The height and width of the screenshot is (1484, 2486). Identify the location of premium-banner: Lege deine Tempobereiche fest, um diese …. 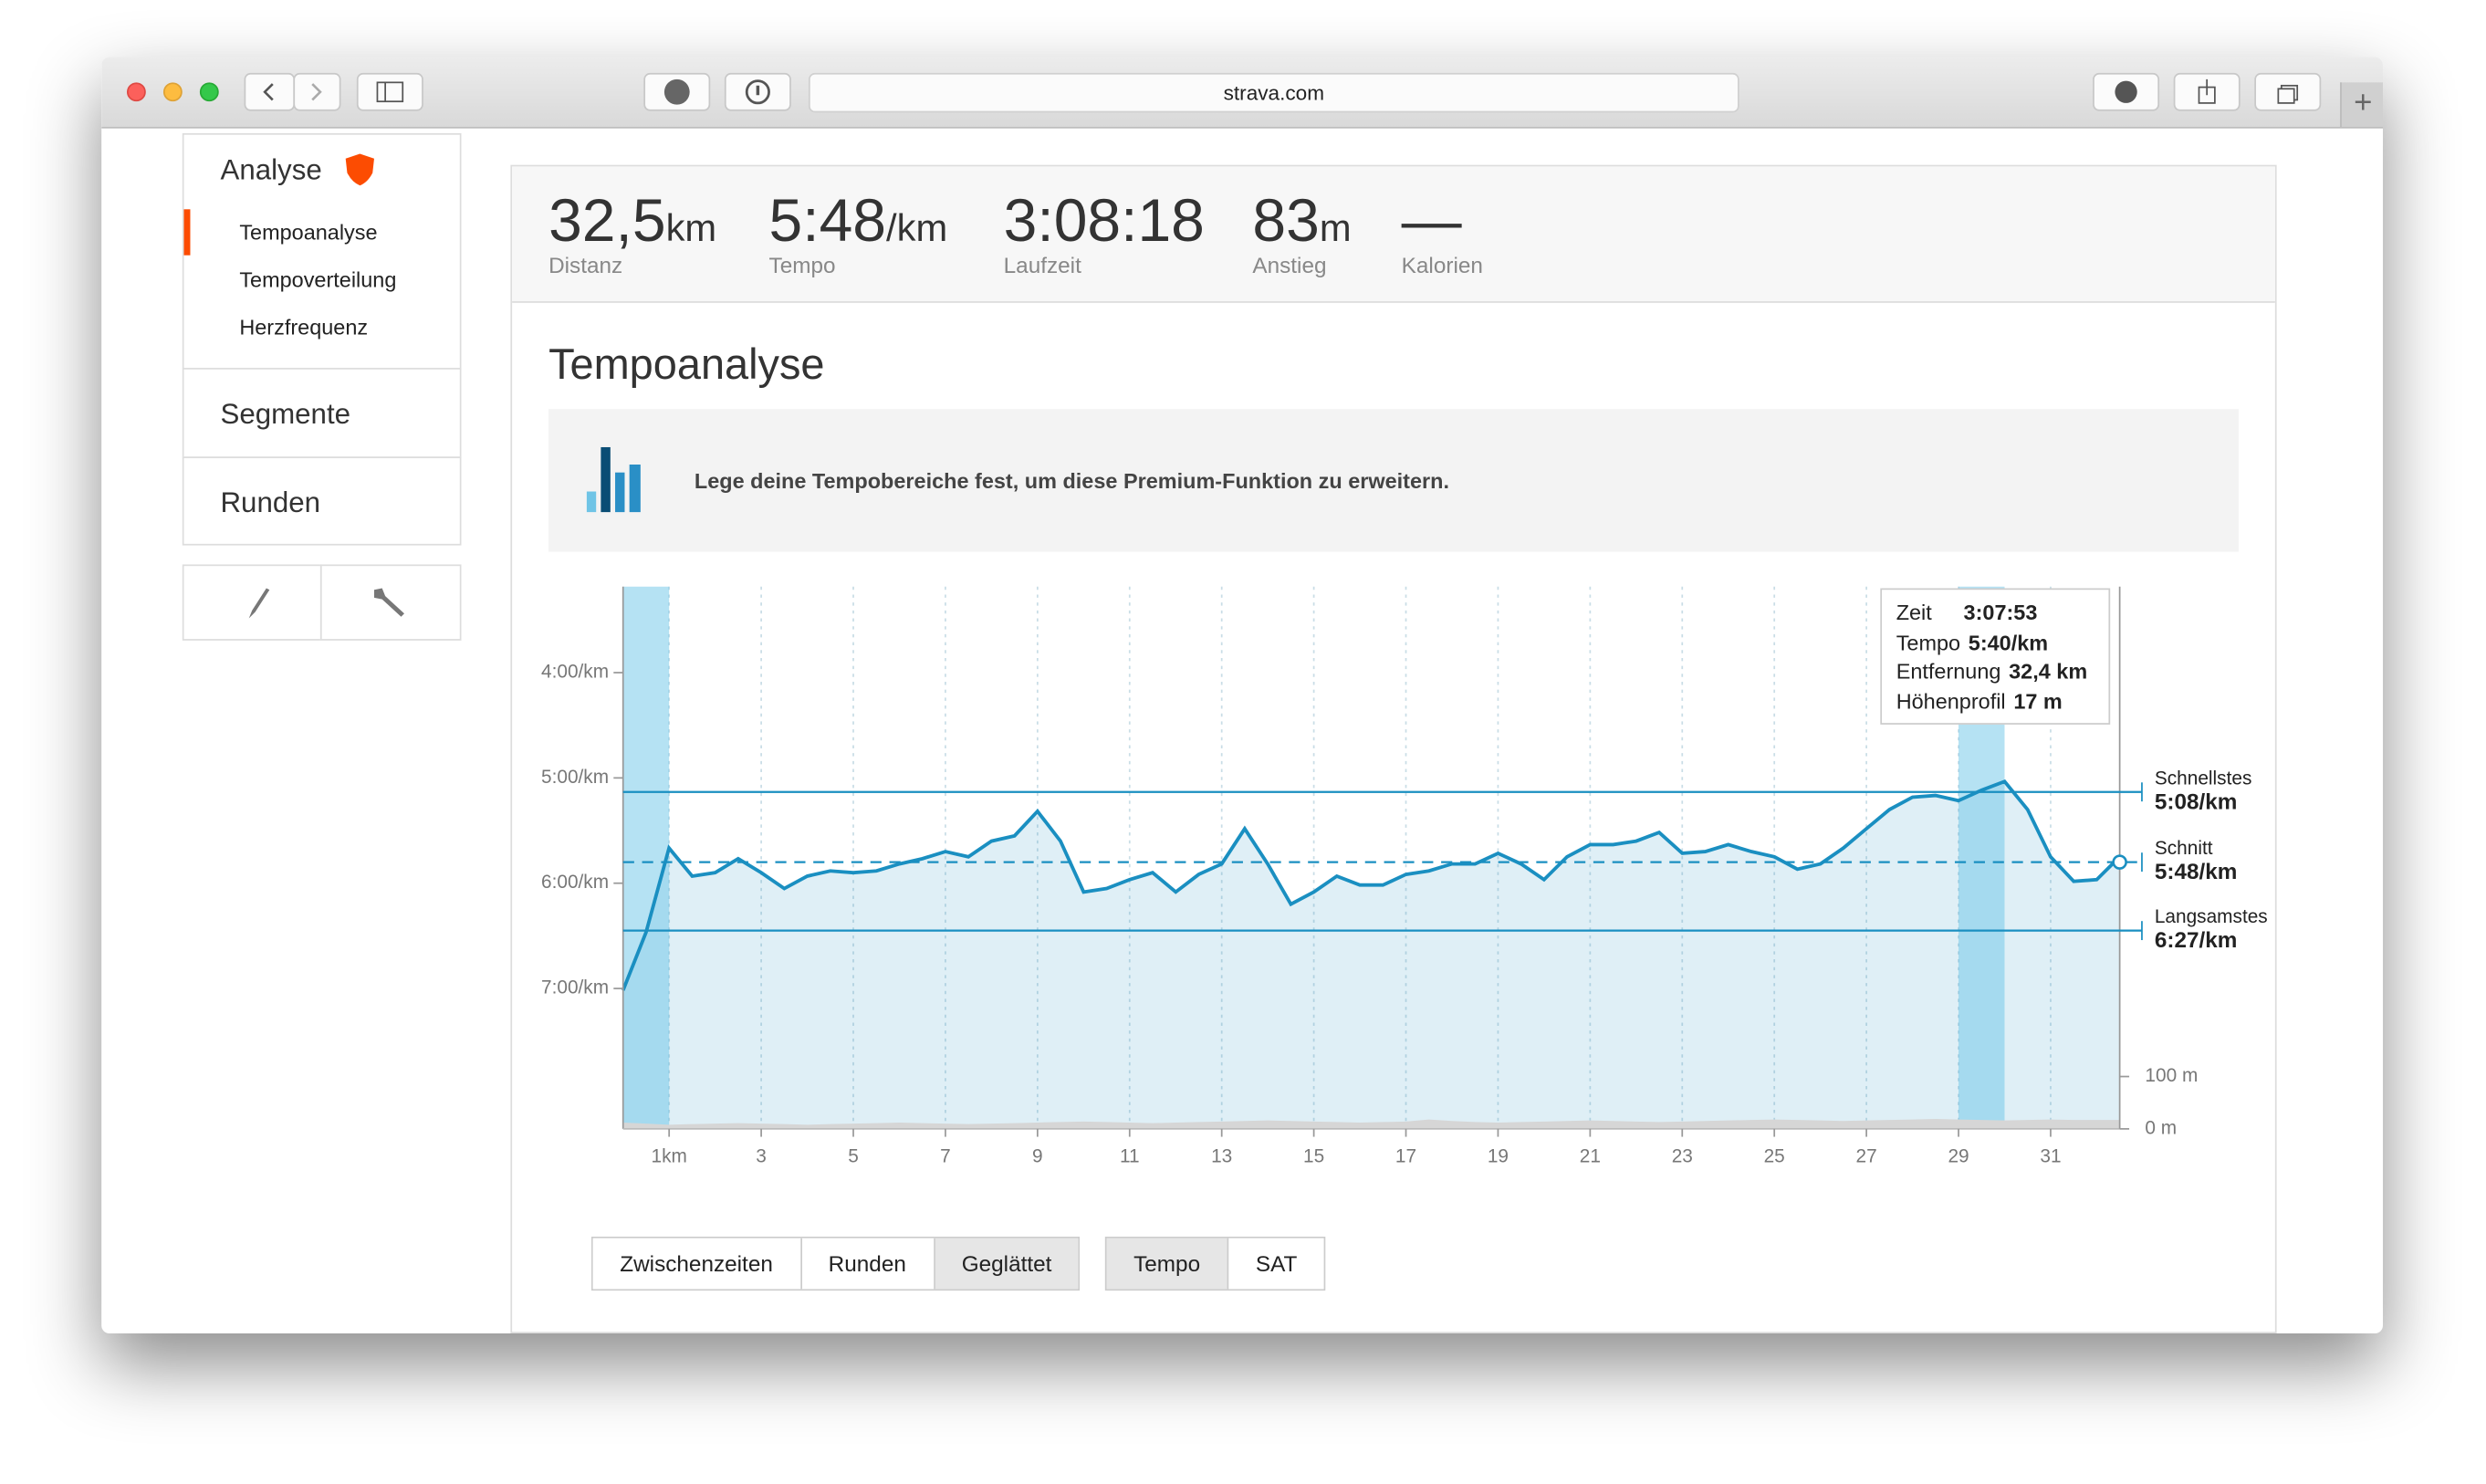
(1393, 481).